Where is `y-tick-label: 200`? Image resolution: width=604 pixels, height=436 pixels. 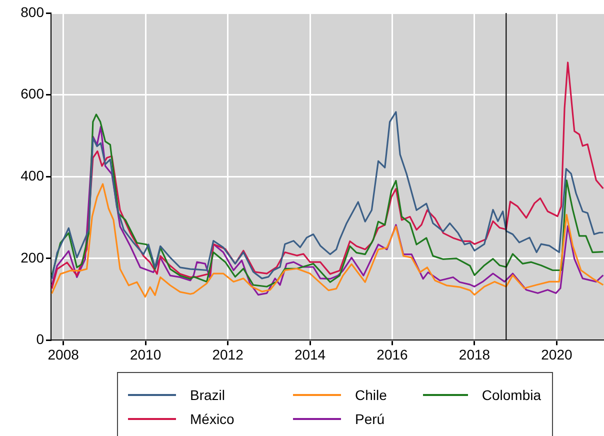 y-tick-label: 200 is located at coordinates (32, 257).